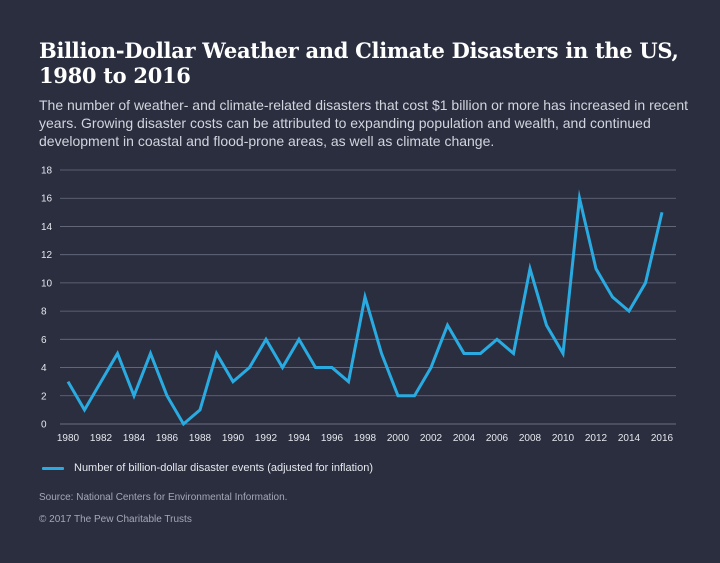  Describe the element at coordinates (431, 438) in the screenshot. I see `x-tick-label: 2002` at that location.